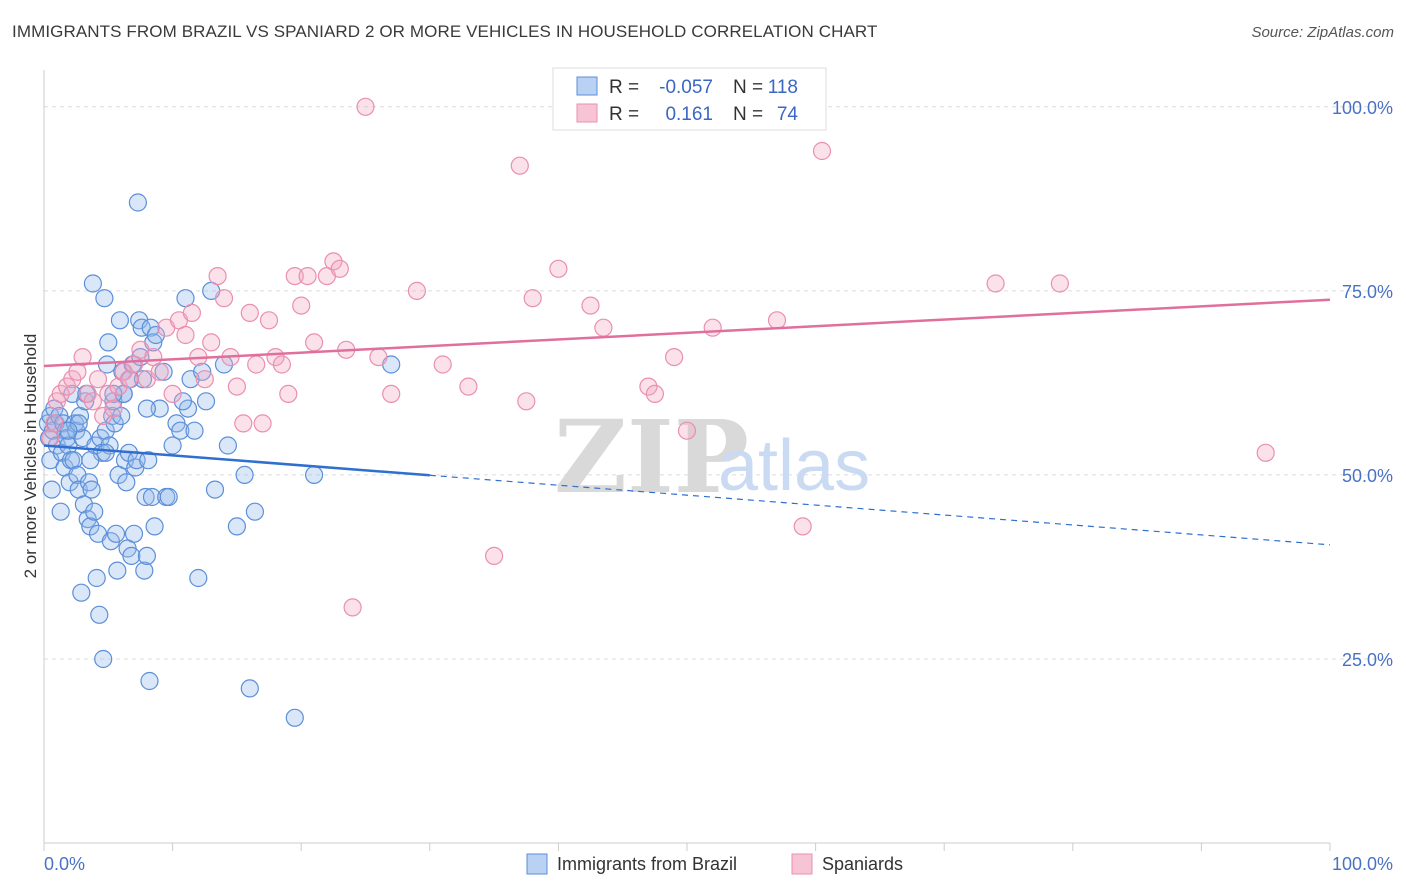 Image resolution: width=1406 pixels, height=892 pixels. What do you see at coordinates (587, 86) in the screenshot?
I see `legend-swatch-blue` at bounding box center [587, 86].